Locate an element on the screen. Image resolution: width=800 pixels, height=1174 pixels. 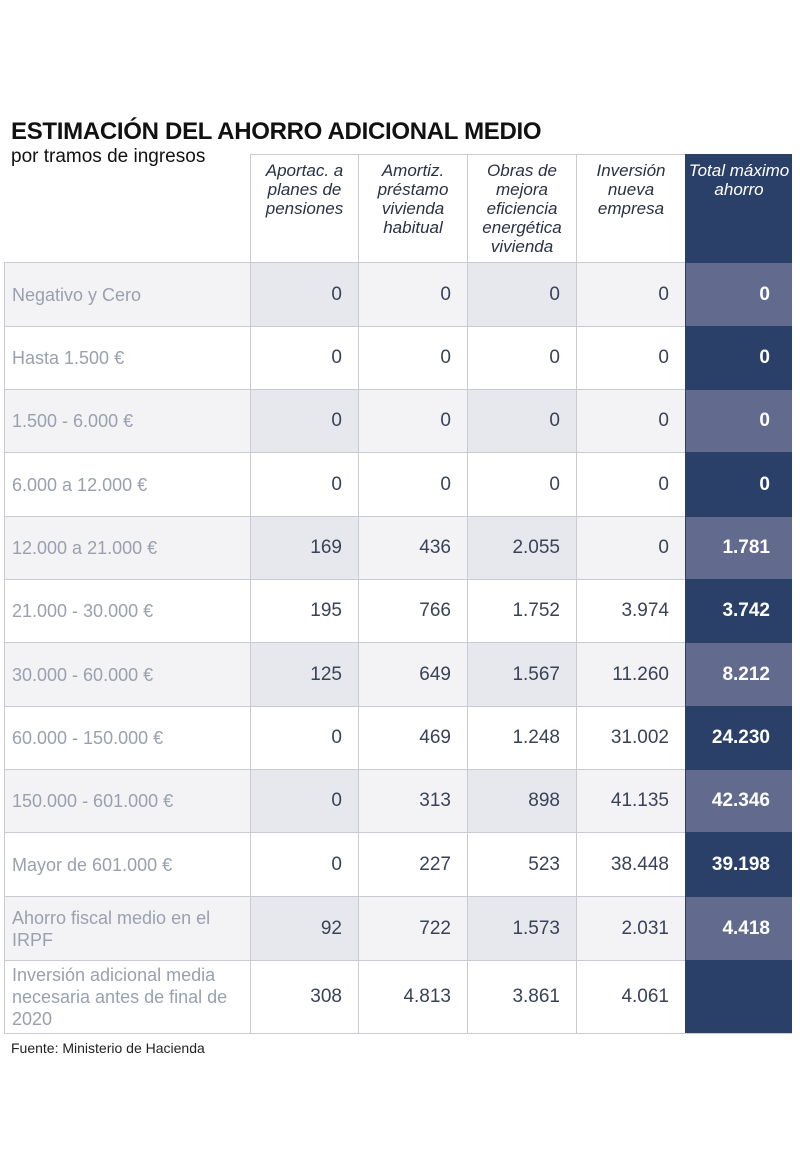
cell-prestamo: 313 is located at coordinates (412, 800).